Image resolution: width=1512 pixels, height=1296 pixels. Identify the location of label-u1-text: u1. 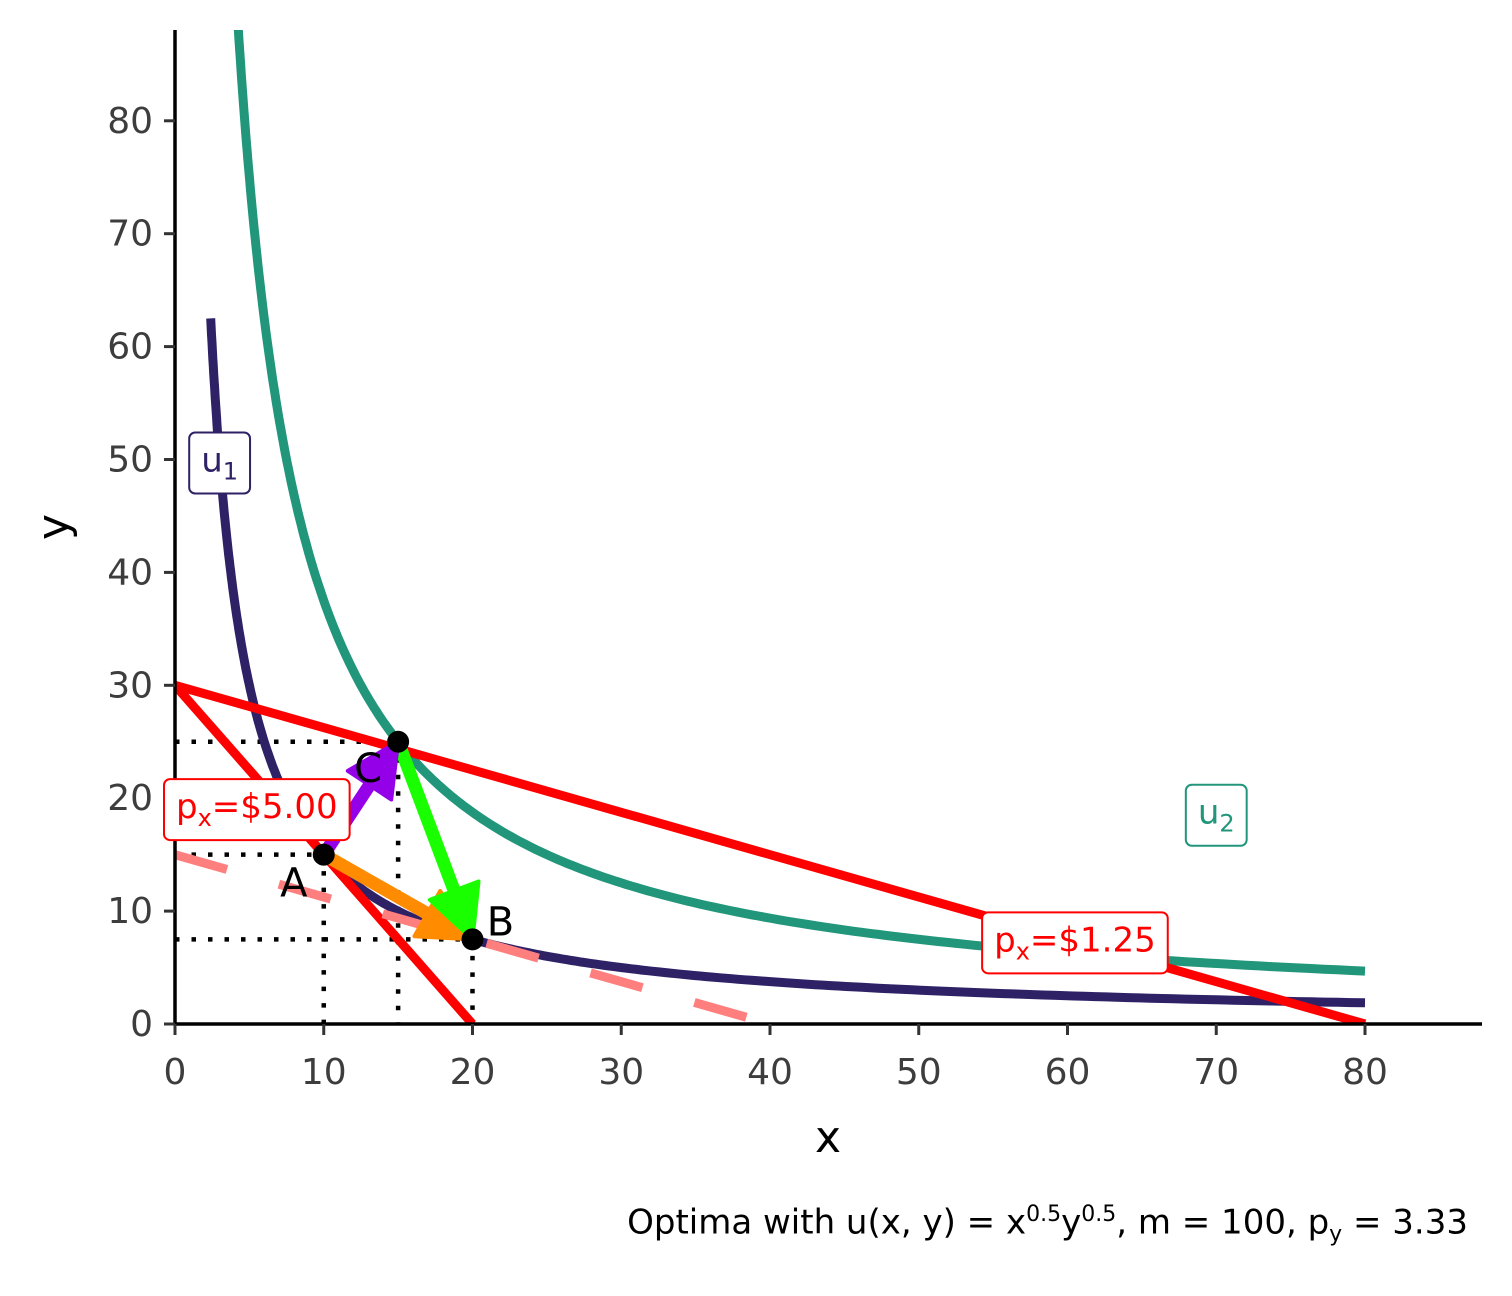
(219, 463).